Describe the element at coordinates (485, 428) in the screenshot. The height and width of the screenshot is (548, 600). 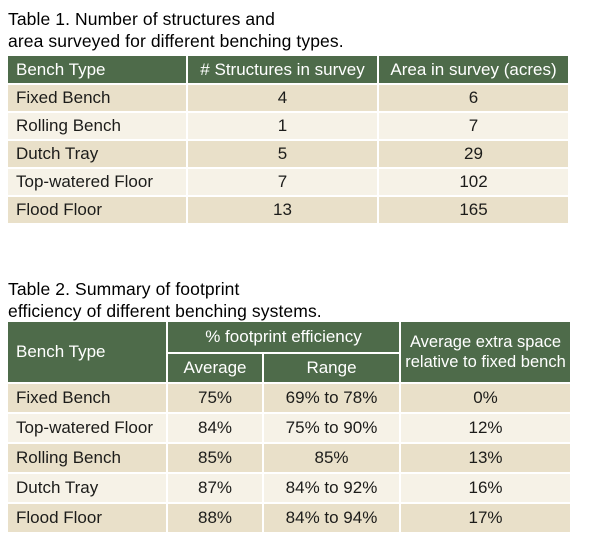
I see `extra-space-cell: 12%` at that location.